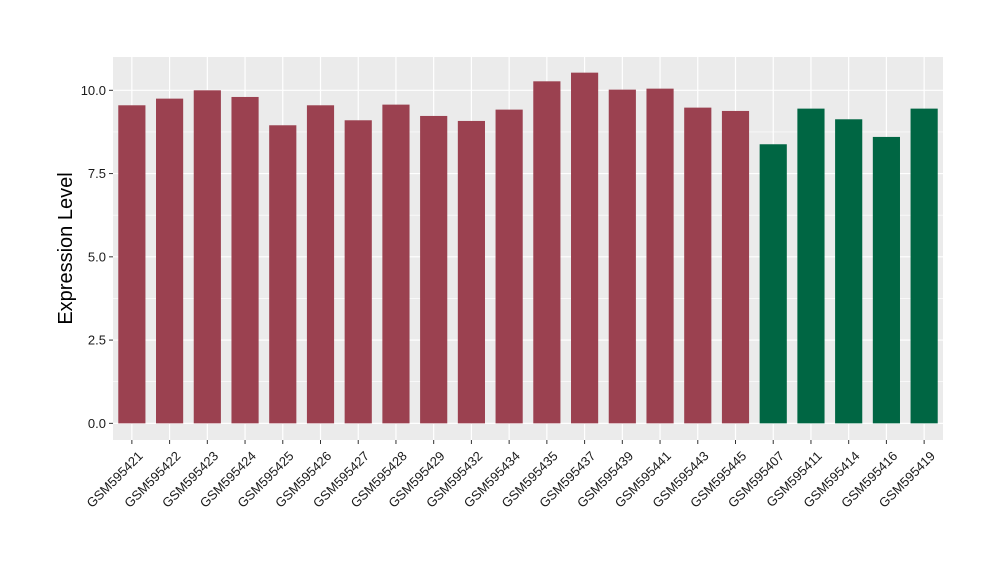  I want to click on bar-GSM595435, so click(547, 252).